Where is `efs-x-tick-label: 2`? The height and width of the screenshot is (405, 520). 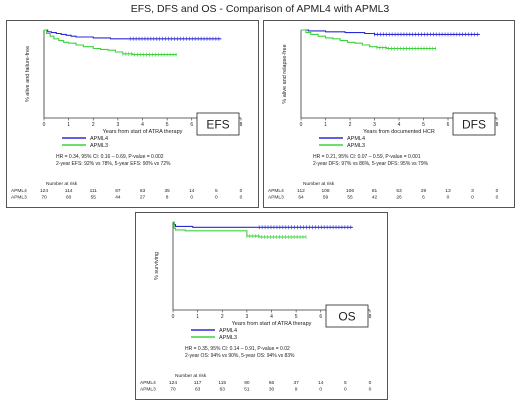 efs-x-tick-label: 2 is located at coordinates (93, 125).